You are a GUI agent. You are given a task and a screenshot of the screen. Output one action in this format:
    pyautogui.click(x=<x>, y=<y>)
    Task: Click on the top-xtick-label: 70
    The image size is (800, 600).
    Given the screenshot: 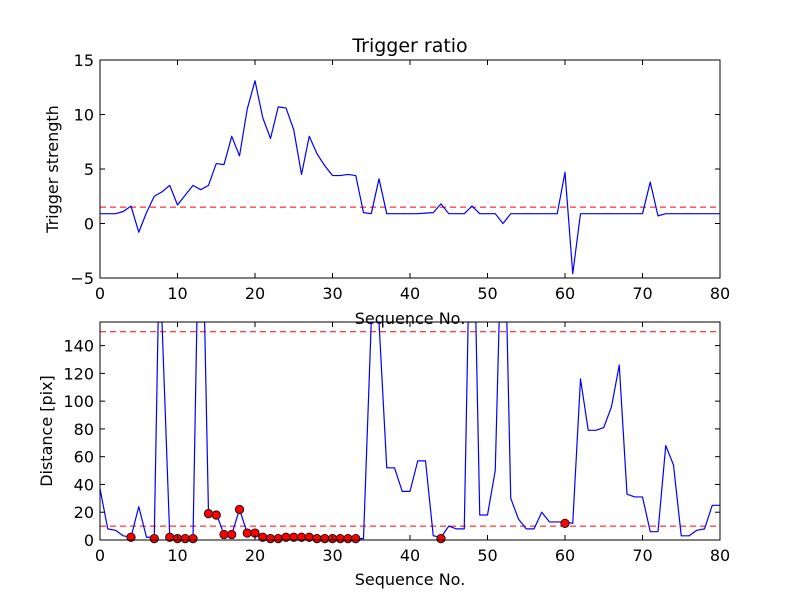 What is the action you would take?
    pyautogui.click(x=642, y=293)
    